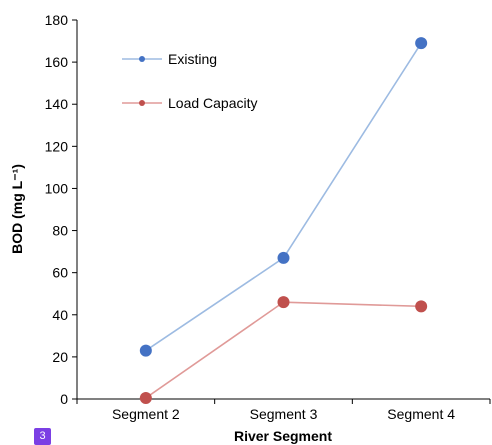 The height and width of the screenshot is (445, 492). Describe the element at coordinates (17, 209) in the screenshot. I see `y-axis-title: BOD (mg L⁻¹)` at that location.